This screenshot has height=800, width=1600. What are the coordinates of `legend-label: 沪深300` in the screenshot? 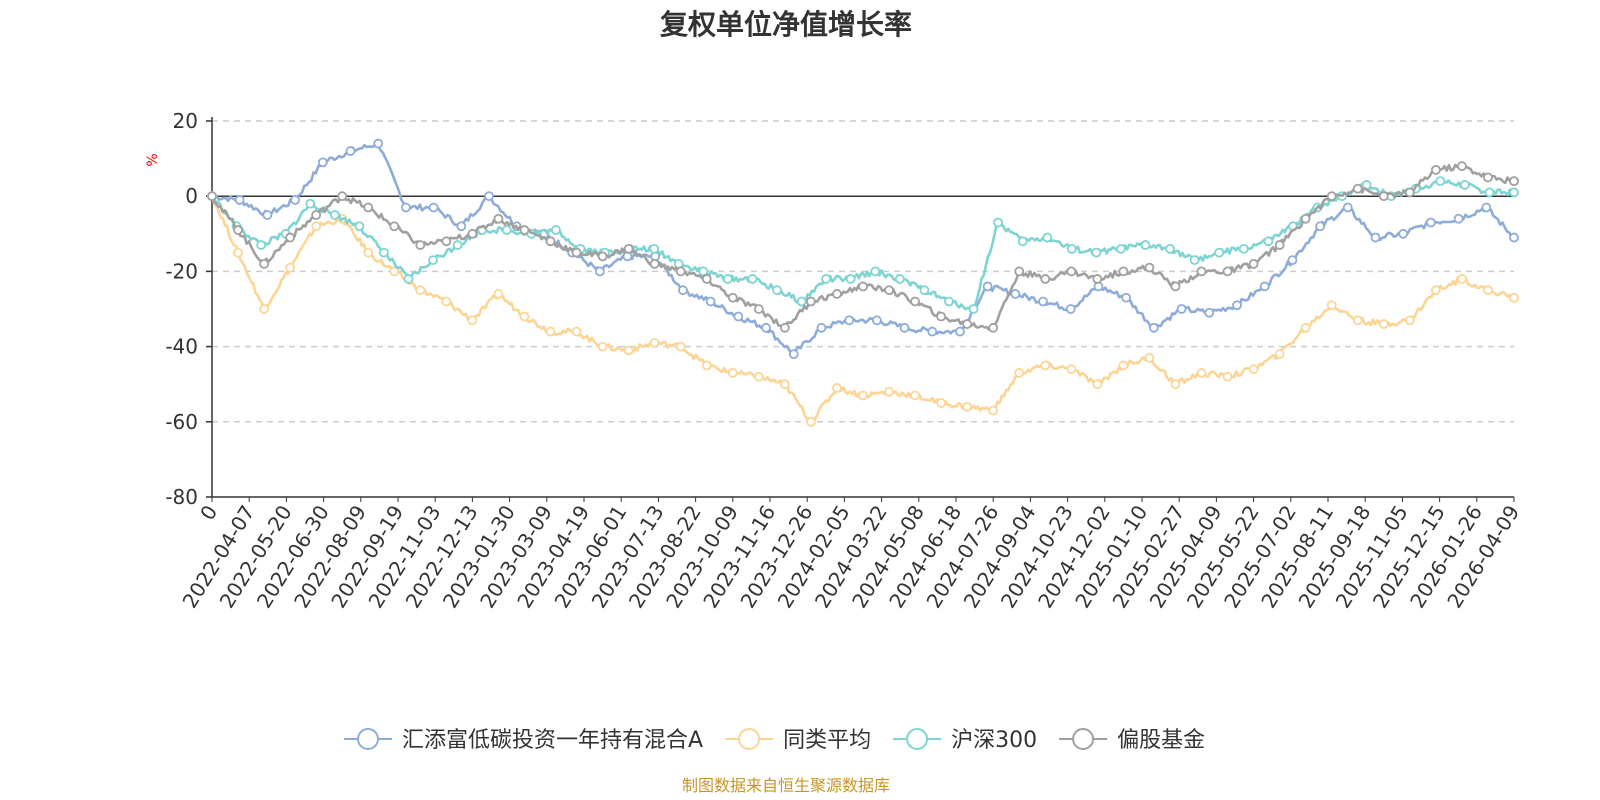 It's located at (994, 740).